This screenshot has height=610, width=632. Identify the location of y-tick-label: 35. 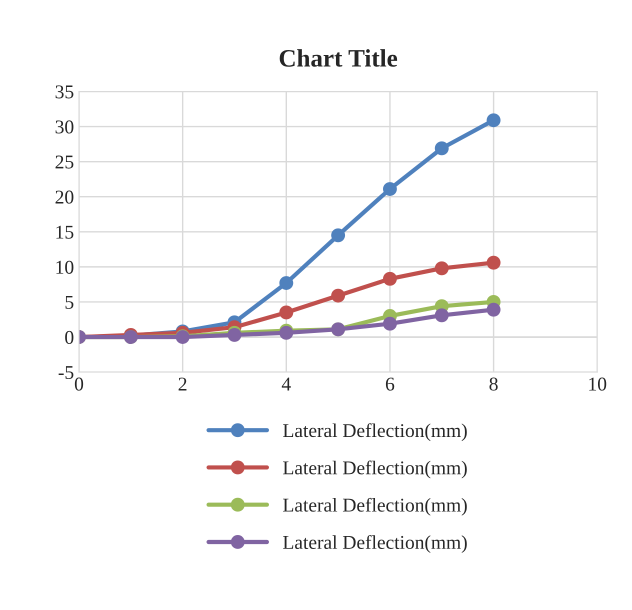
(65, 91).